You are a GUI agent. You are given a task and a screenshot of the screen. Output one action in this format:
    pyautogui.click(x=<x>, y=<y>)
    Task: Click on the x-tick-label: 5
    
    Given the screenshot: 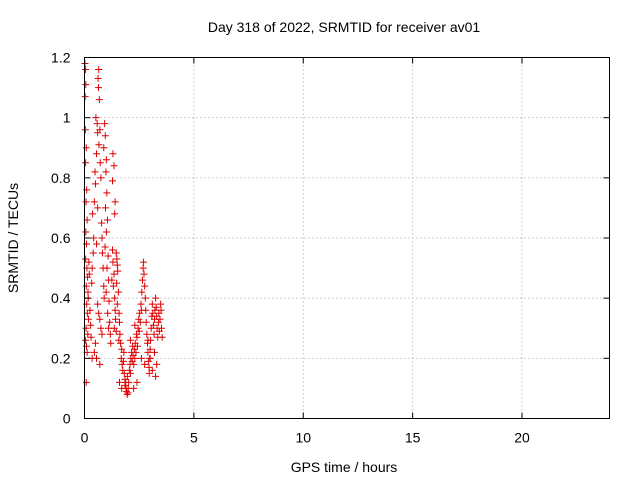 What is the action you would take?
    pyautogui.click(x=194, y=438)
    